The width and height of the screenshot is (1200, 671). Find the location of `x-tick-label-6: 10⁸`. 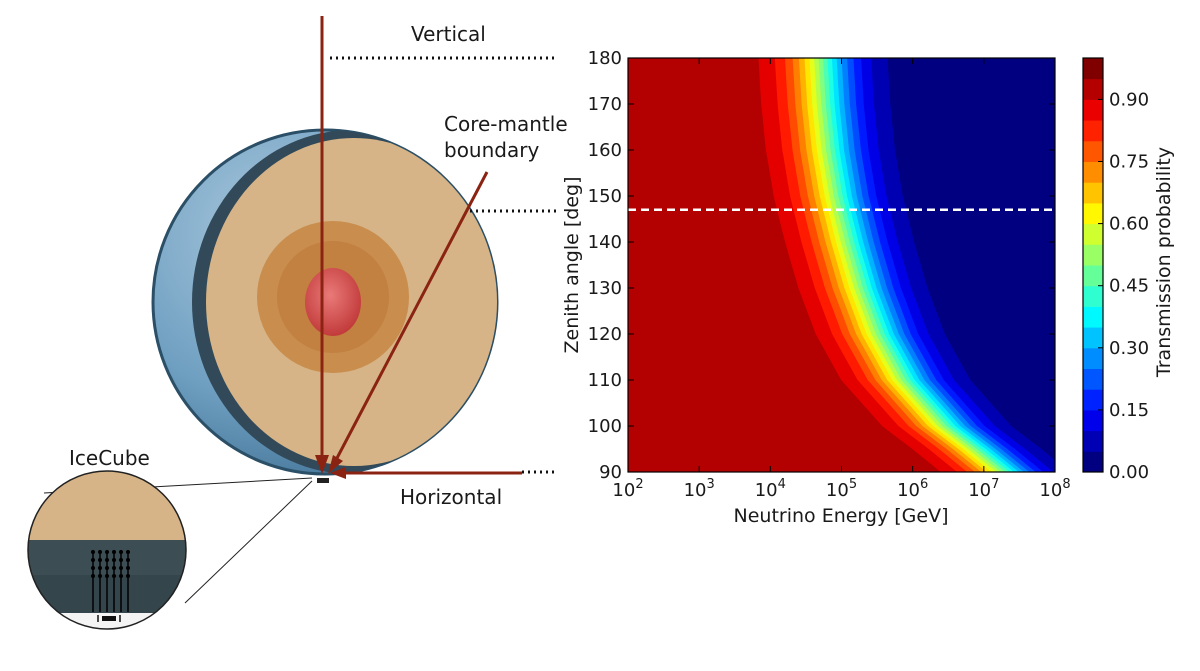

x-tick-label-6: 10⁸ is located at coordinates (1054, 489).